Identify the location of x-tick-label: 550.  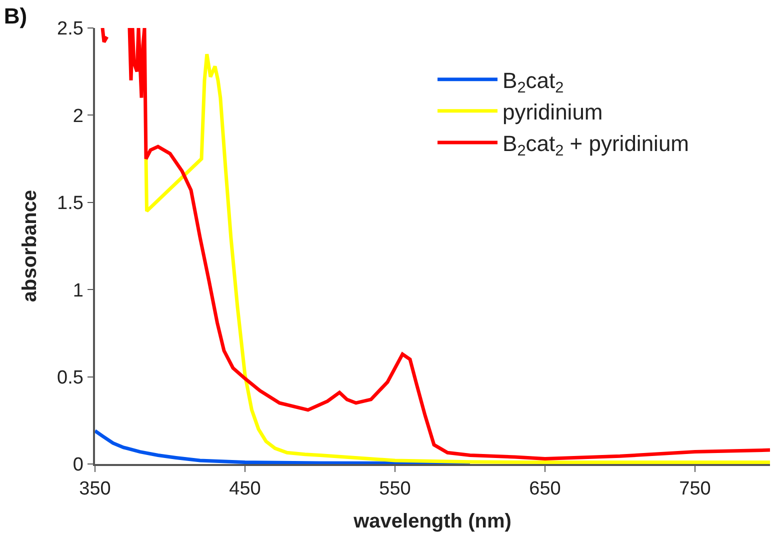
(395, 489).